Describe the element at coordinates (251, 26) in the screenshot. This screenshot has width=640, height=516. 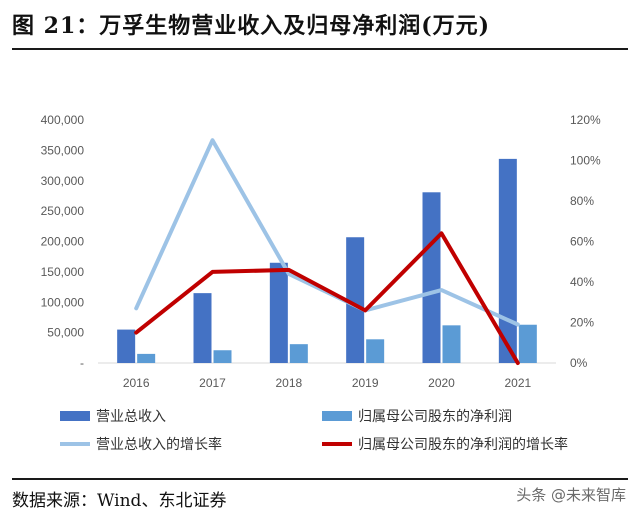
I see `chart-title: 图 21：万孚生物营业收入及归母净利润(万元)` at that location.